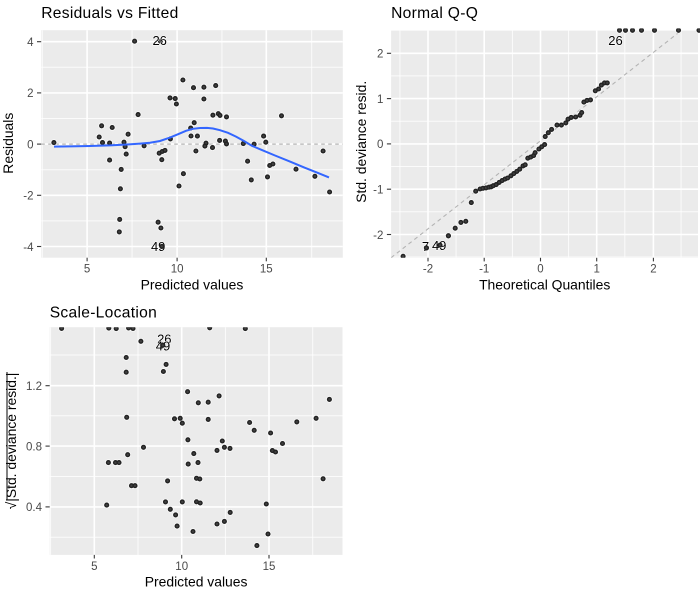  Describe the element at coordinates (11, 441) in the screenshot. I see `svg-text: √|Std. deviance resid.|` at that location.